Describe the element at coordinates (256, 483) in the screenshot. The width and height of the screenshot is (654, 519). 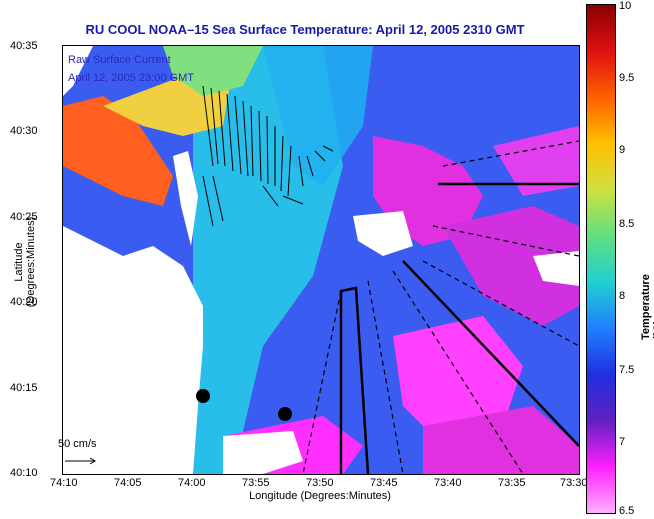
I see `x-tick: 73:55` at that location.